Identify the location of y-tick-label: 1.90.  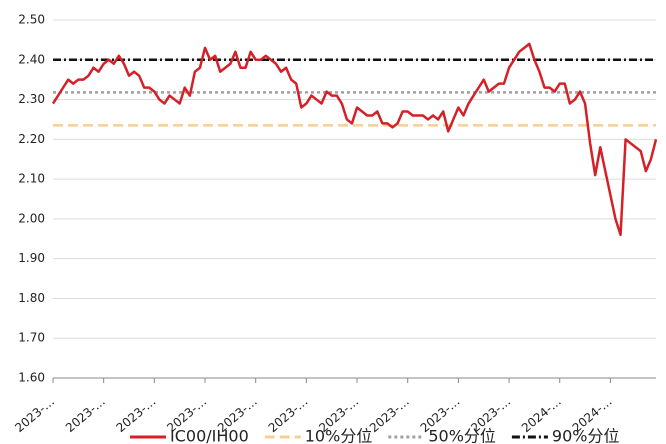
(31, 258).